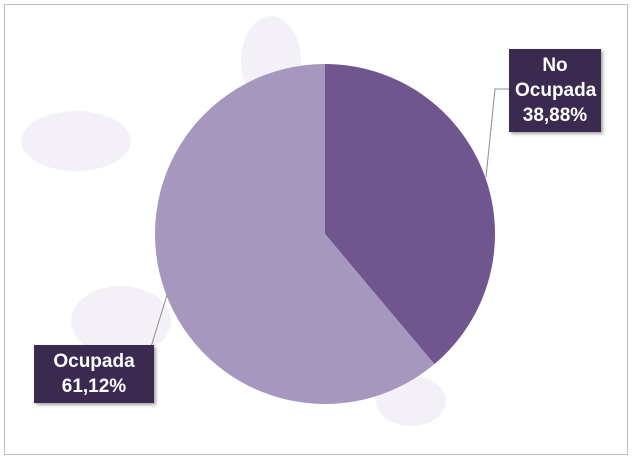  What do you see at coordinates (94, 386) in the screenshot?
I see `value-label: 61,12%` at bounding box center [94, 386].